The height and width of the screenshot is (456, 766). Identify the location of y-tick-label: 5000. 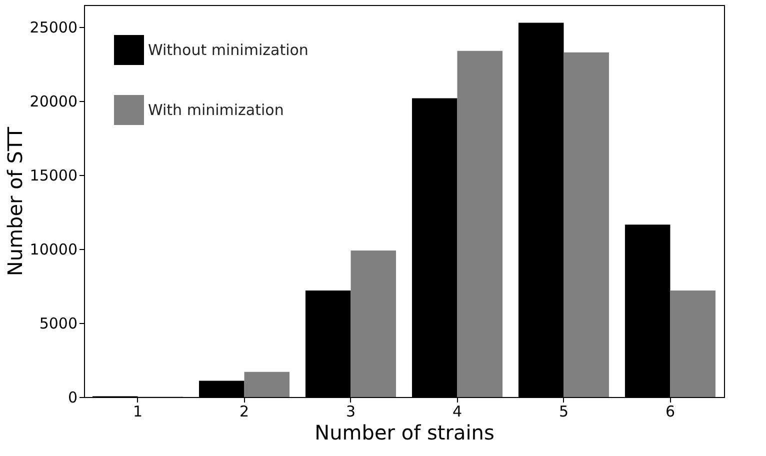
(58, 323).